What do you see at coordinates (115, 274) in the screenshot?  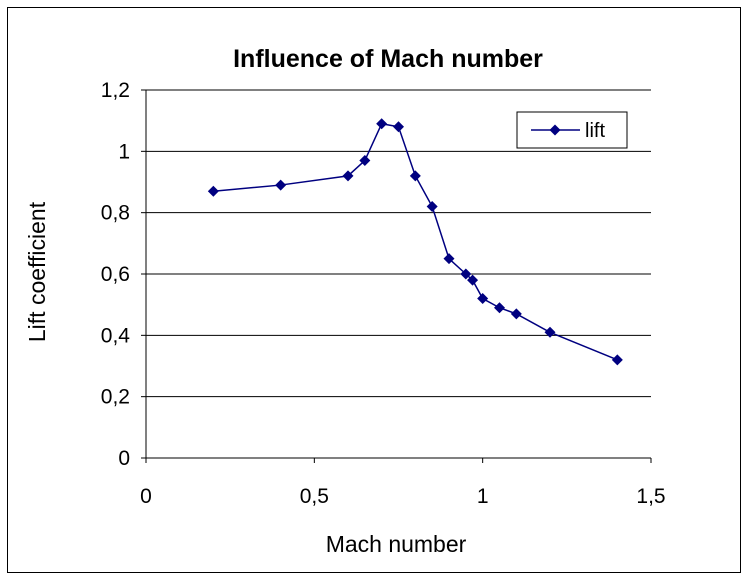 I see `y-tick-label-3: 0,6` at bounding box center [115, 274].